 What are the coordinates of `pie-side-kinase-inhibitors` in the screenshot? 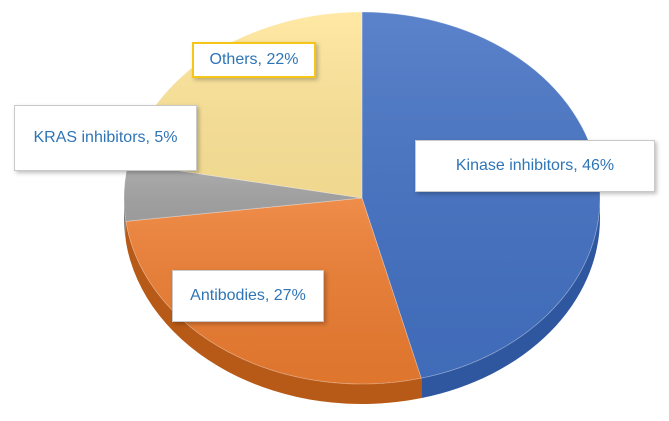 It's located at (510, 298).